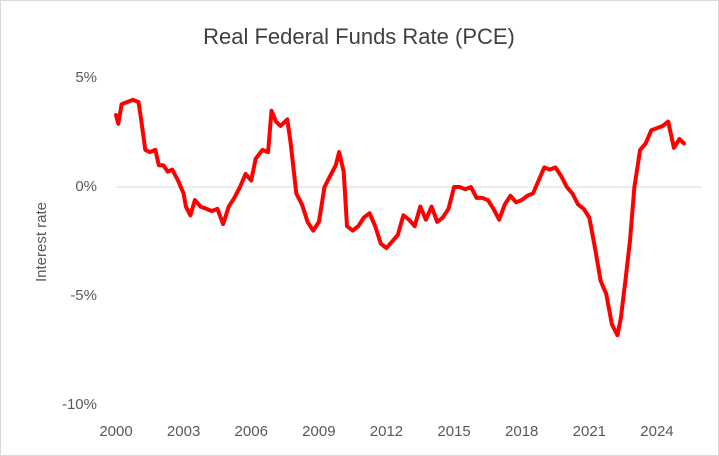 The height and width of the screenshot is (456, 719). What do you see at coordinates (386, 431) in the screenshot?
I see `x-tick-label: 2012` at bounding box center [386, 431].